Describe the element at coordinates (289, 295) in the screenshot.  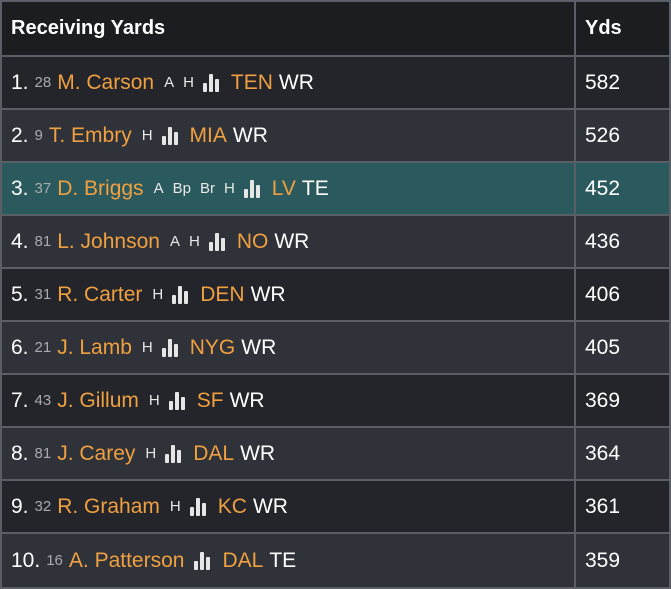
I see `player-cell: 5. 31 R. Carter H DEN WR` at that location.